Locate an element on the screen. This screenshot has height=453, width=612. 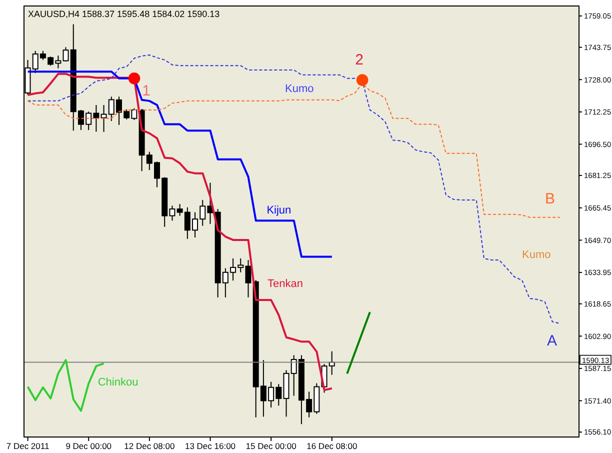
x-tick-label: 12 Dec 08:00 is located at coordinates (149, 446).